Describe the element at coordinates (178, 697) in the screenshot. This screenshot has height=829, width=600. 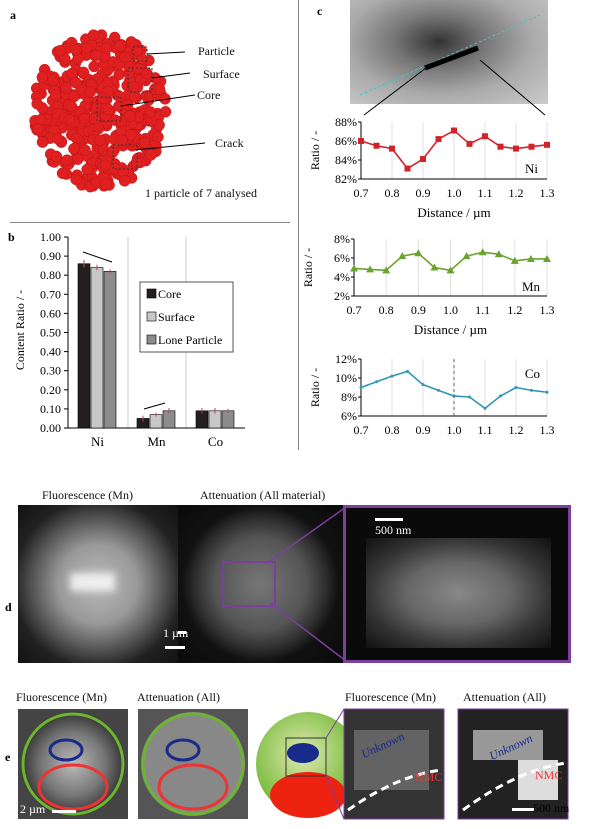
I see `e-title-2: Attenuation (All)` at that location.